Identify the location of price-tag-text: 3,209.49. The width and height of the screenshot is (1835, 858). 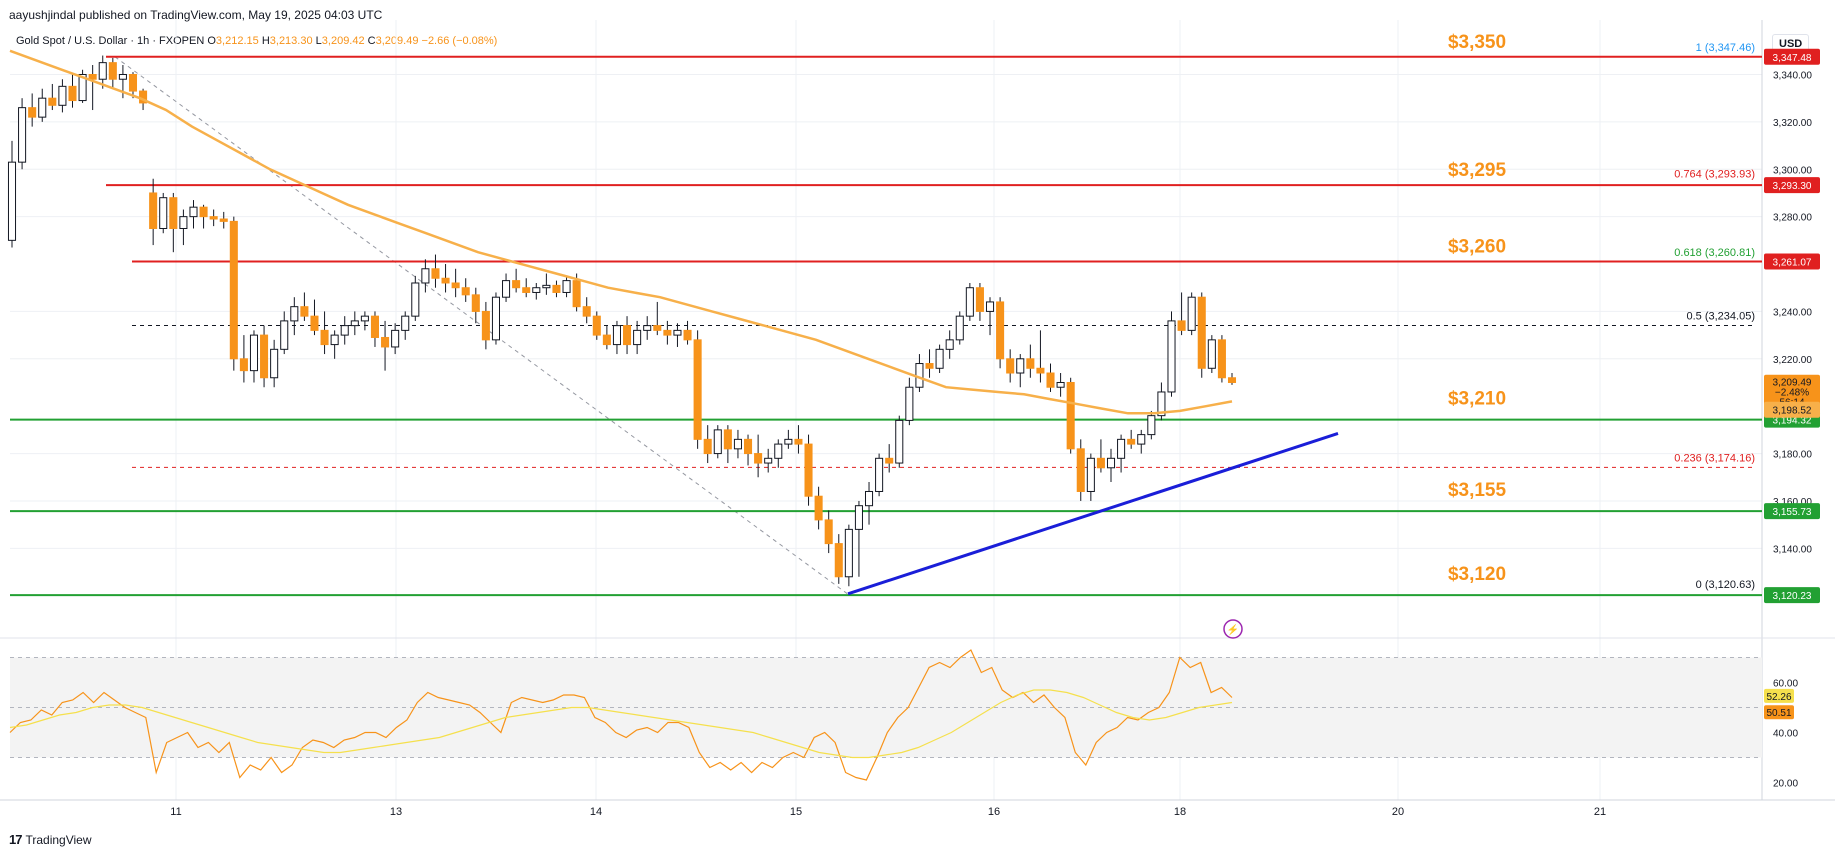
(1792, 383).